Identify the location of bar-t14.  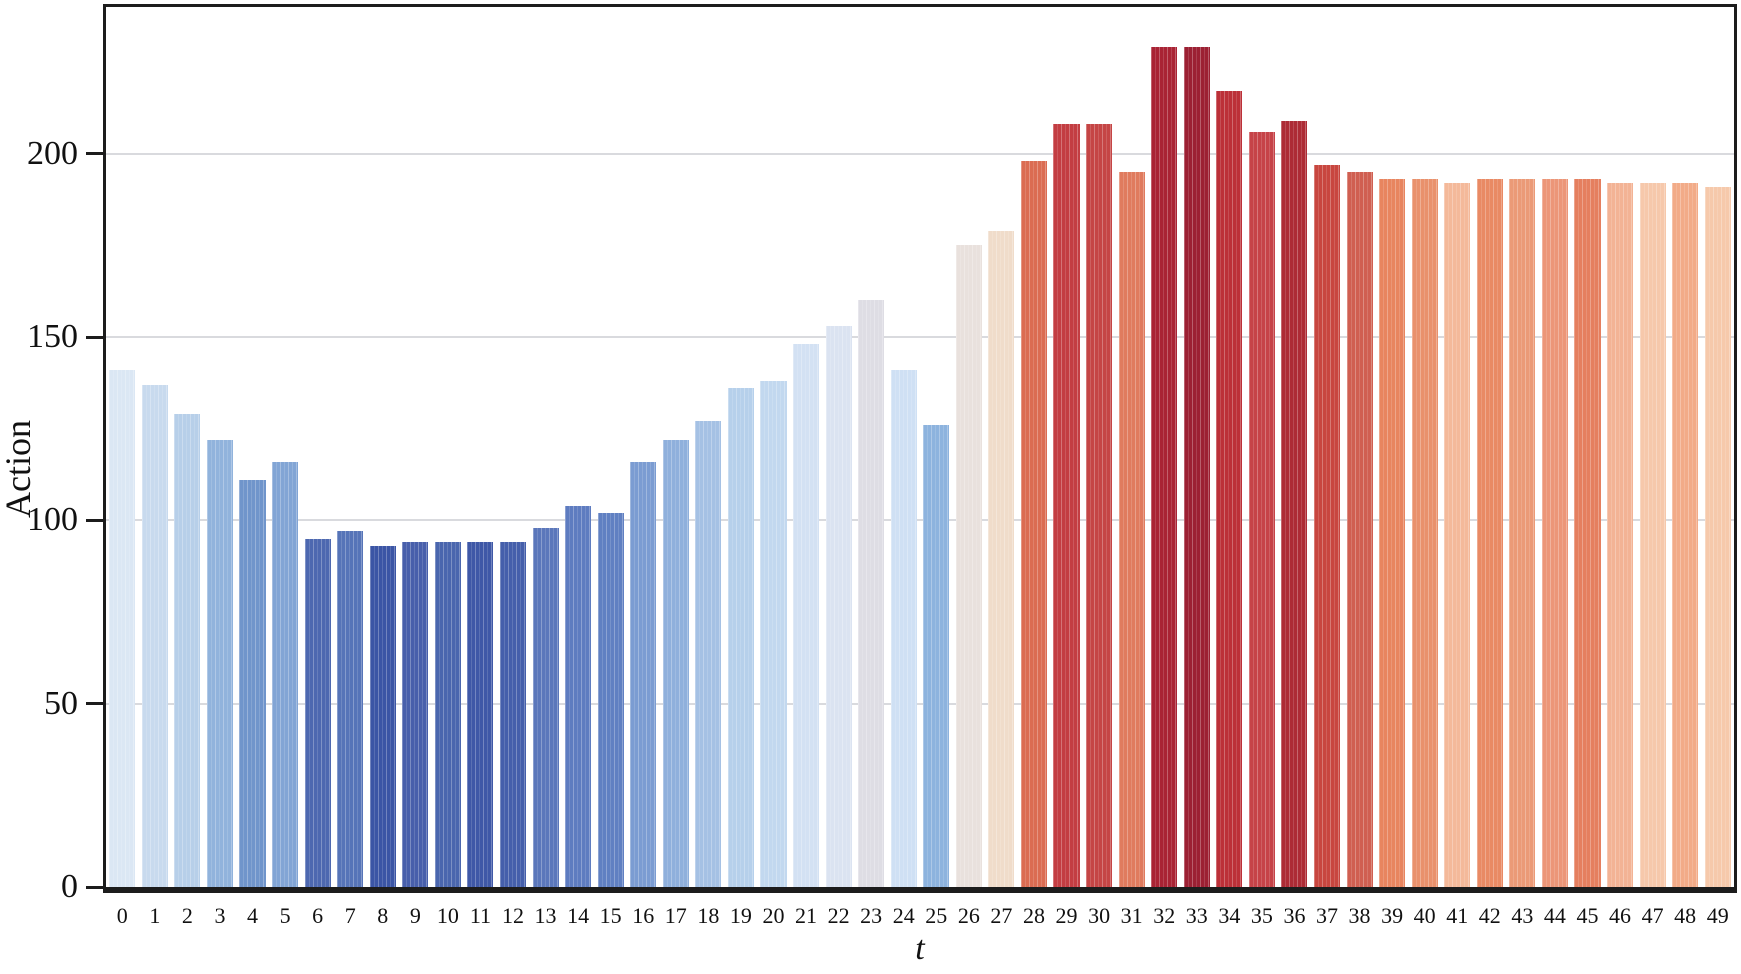
(578, 696).